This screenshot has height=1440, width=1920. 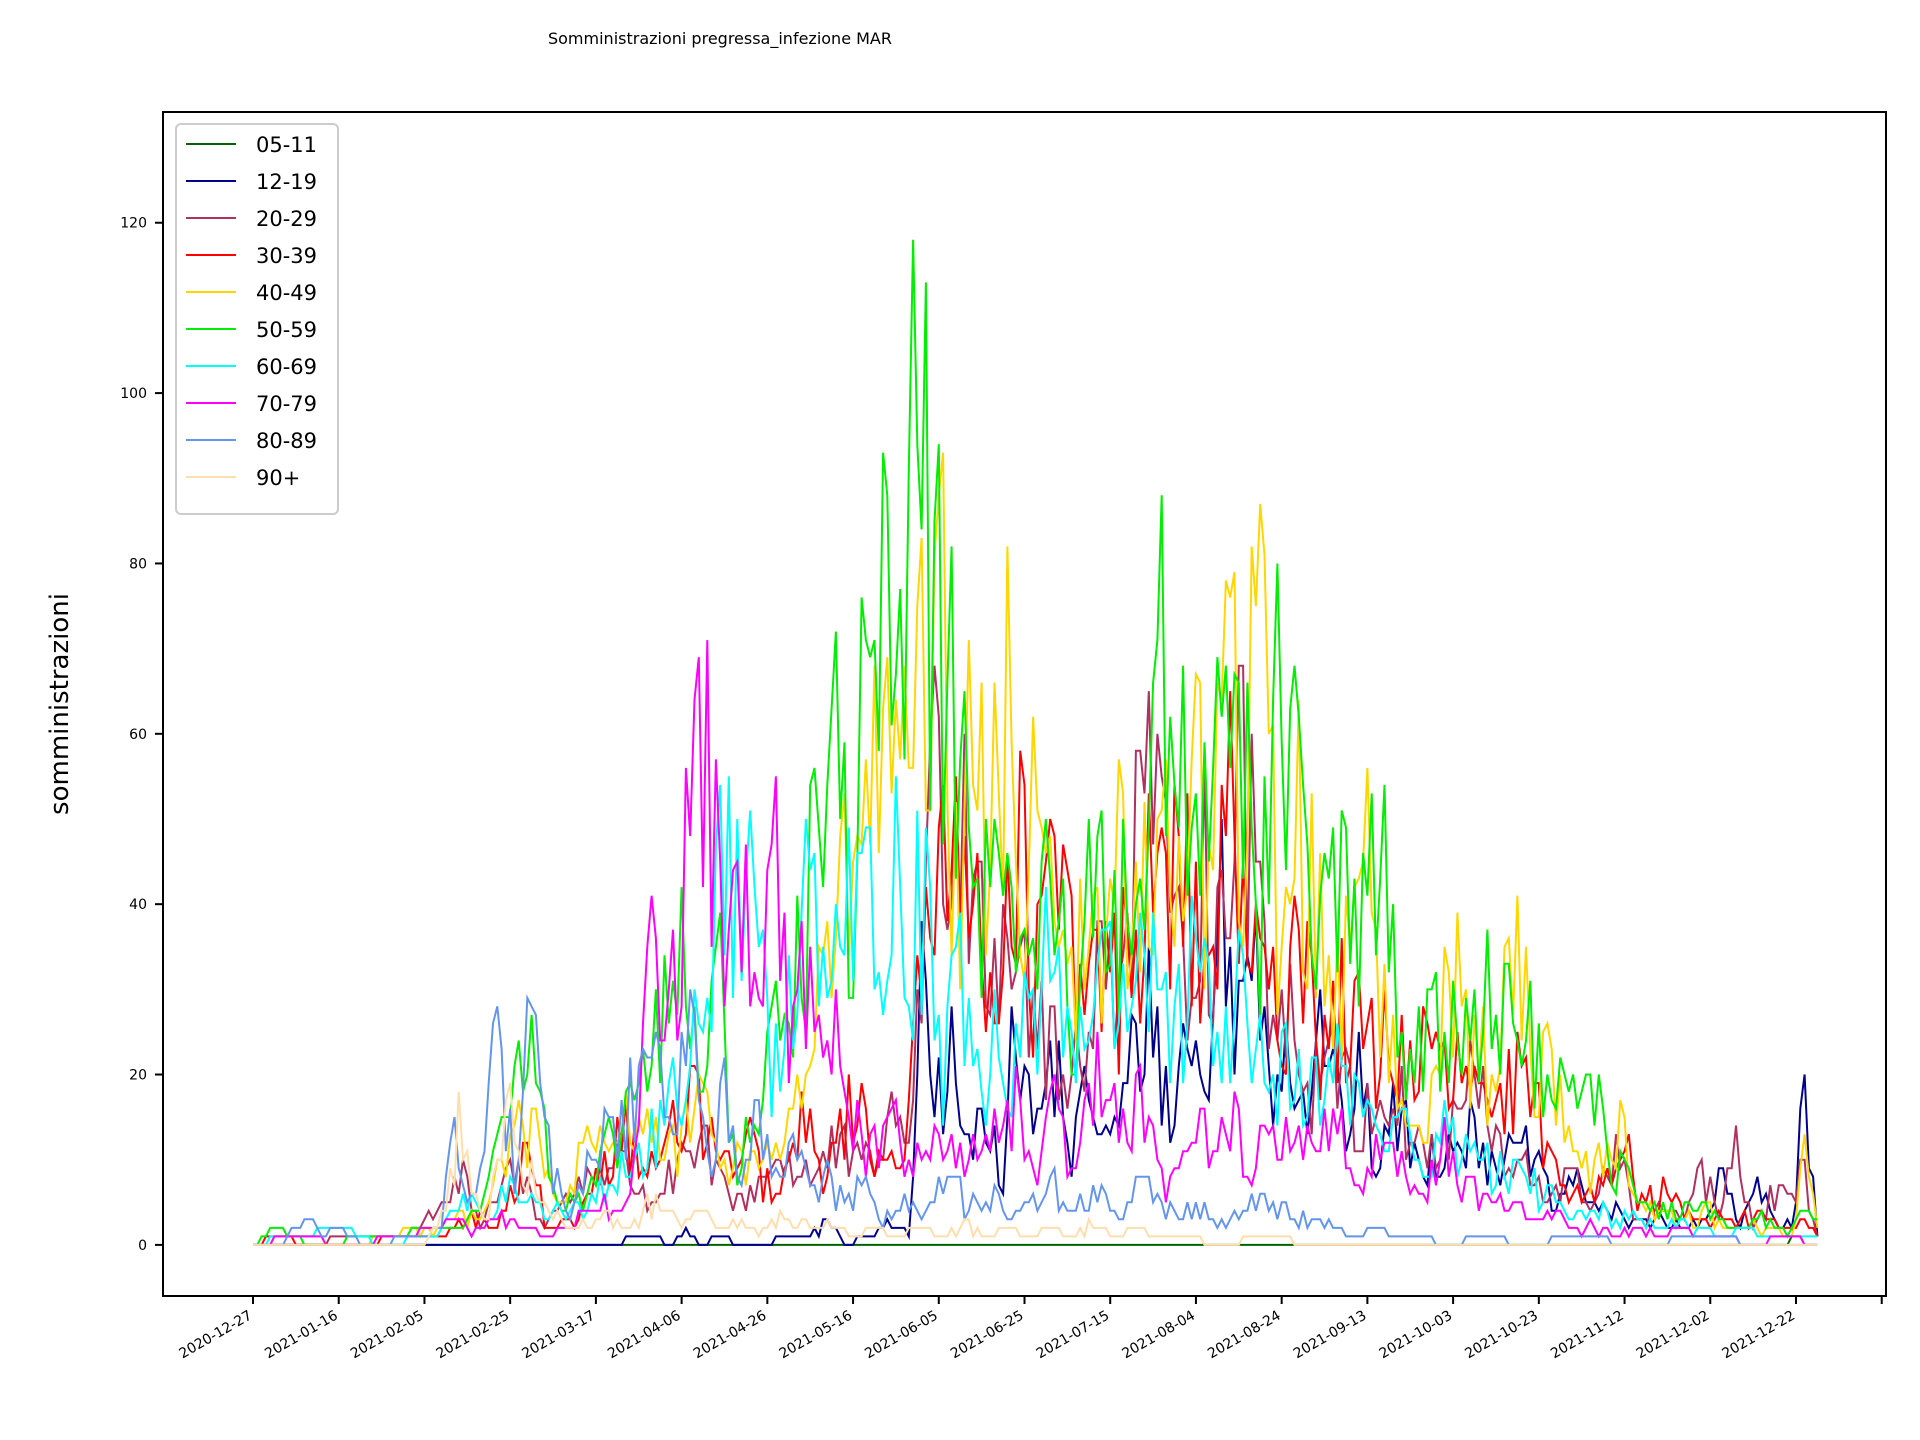 I want to click on legend-label-05-11: 05-11, so click(x=286, y=145).